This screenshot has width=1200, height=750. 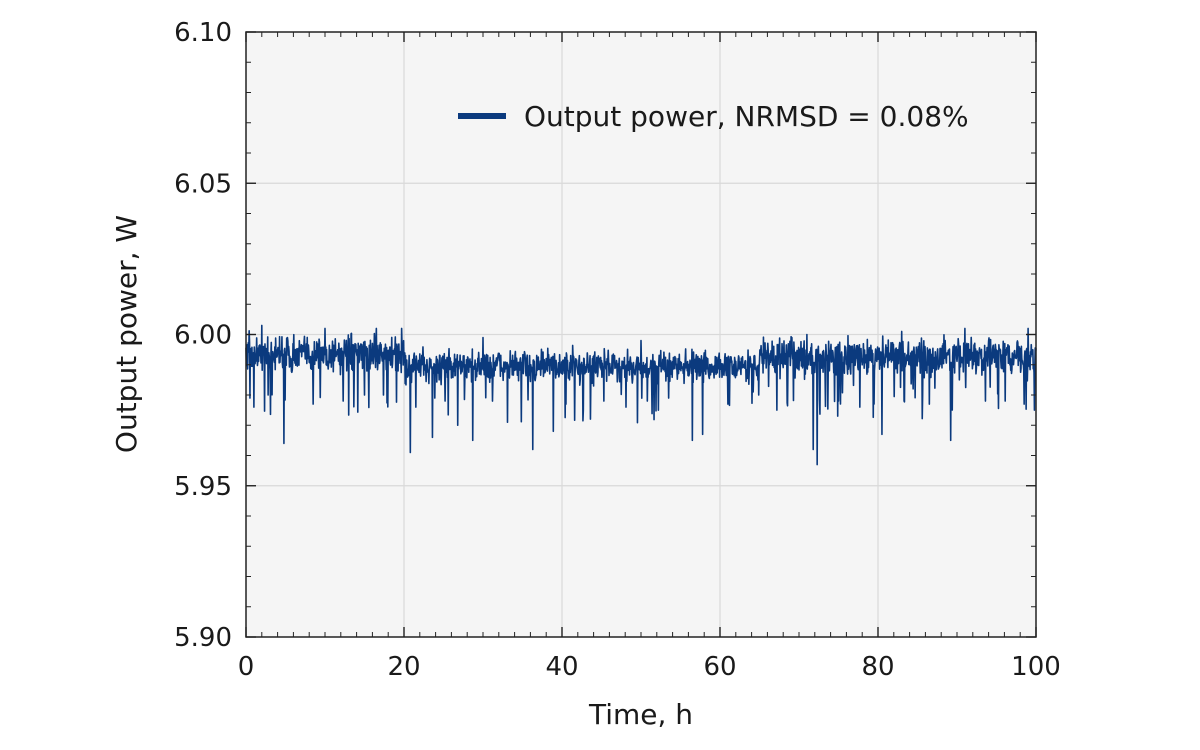 What do you see at coordinates (203, 487) in the screenshot?
I see `y-tick-label: 5.95` at bounding box center [203, 487].